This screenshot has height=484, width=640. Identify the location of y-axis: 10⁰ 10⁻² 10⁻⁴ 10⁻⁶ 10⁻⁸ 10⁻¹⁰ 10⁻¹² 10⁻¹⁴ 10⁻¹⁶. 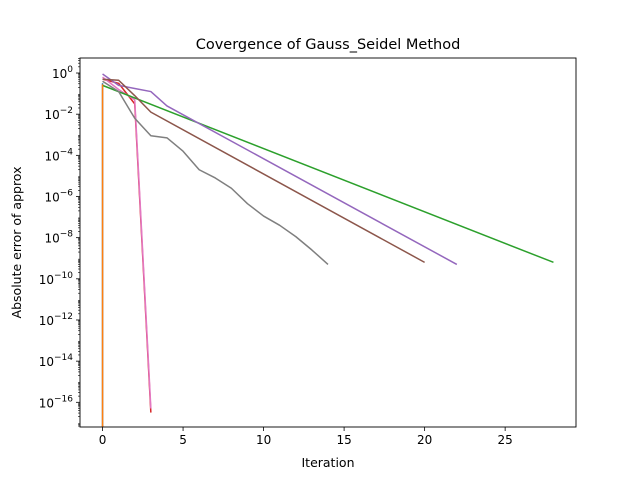
(59, 242).